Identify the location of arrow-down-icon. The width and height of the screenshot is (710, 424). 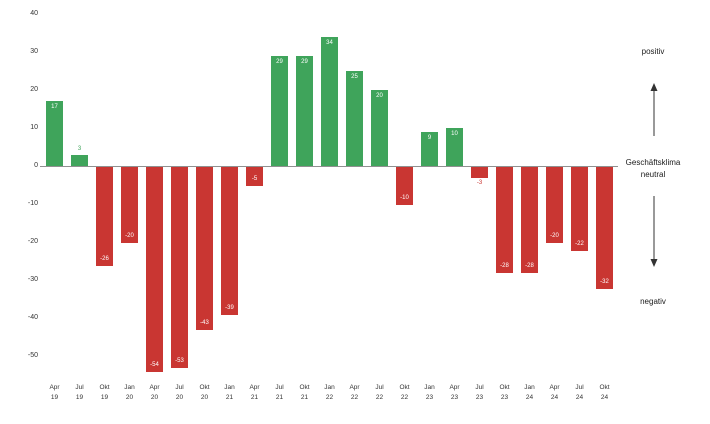
(654, 231).